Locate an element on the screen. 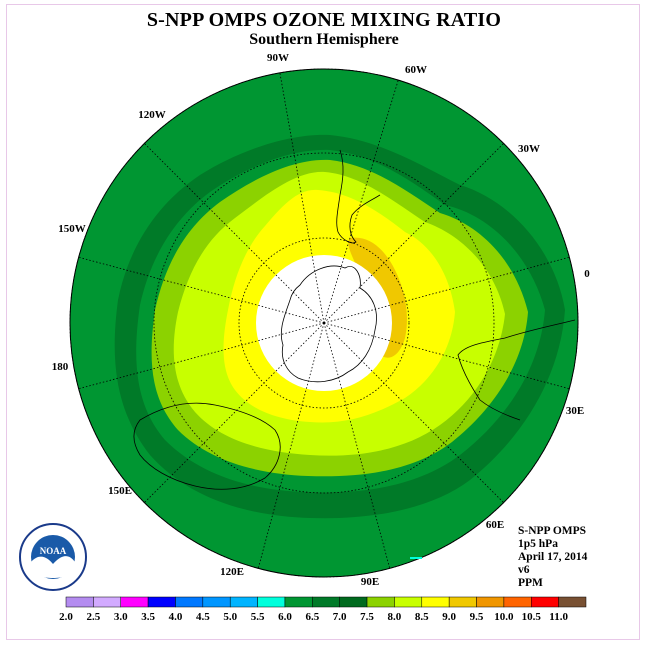 The width and height of the screenshot is (648, 648). longitude-label: 30W is located at coordinates (529, 149).